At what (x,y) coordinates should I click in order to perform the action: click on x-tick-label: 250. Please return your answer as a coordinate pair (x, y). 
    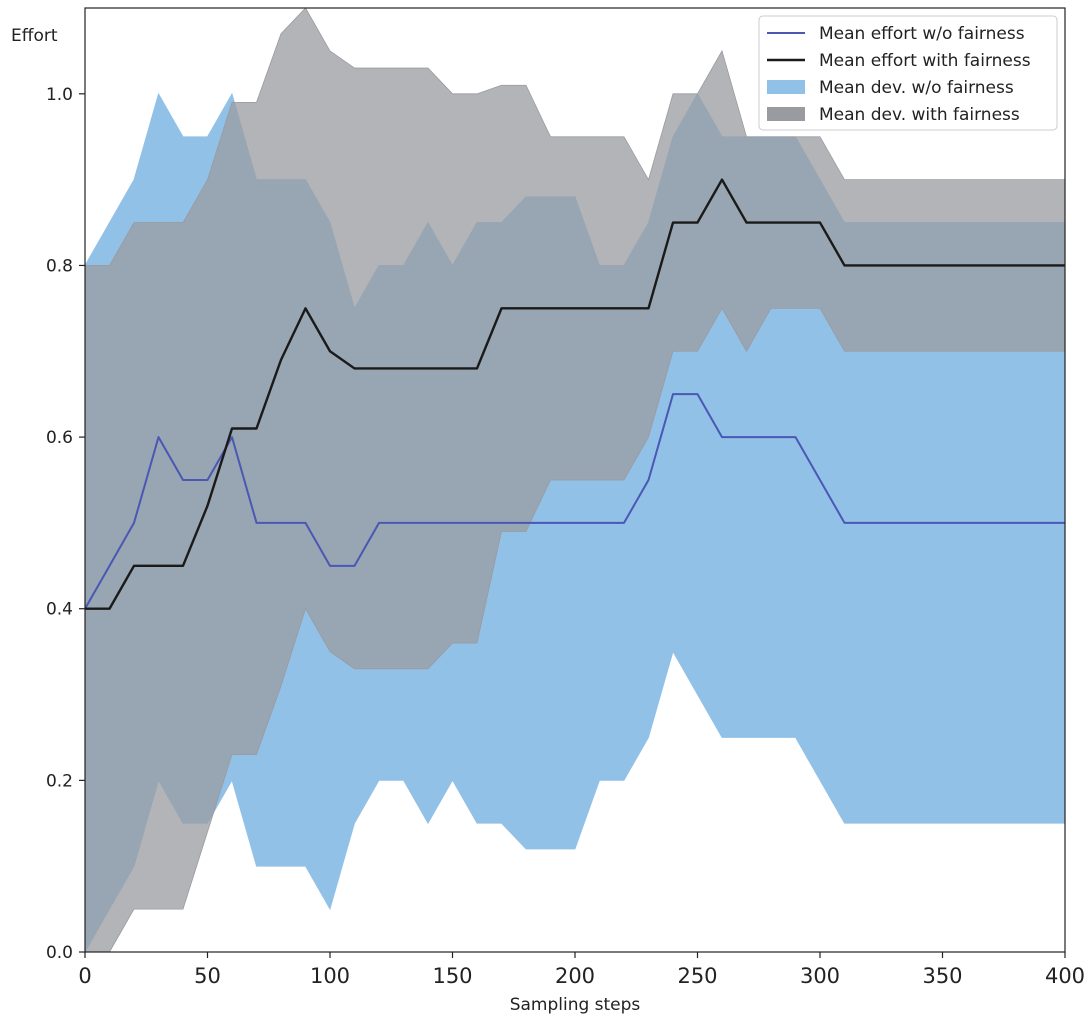
    Looking at the image, I should click on (697, 976).